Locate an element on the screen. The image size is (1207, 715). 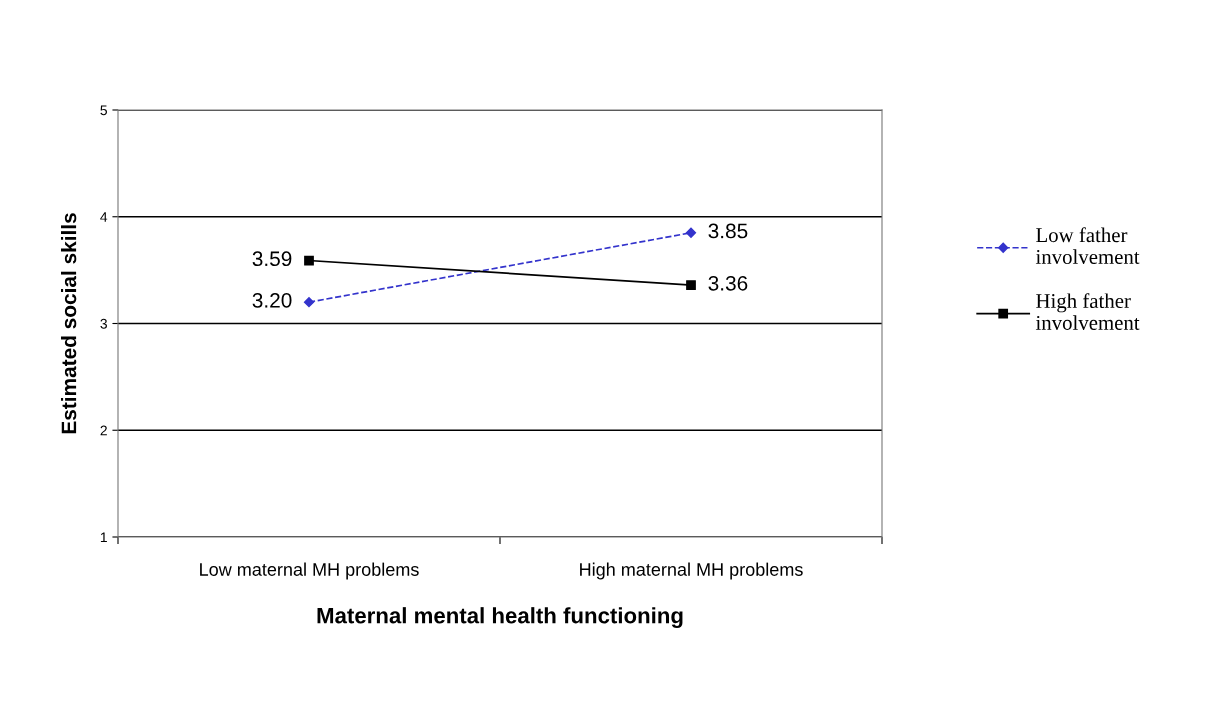
y-axis-title: Estimated social skills is located at coordinates (68, 323).